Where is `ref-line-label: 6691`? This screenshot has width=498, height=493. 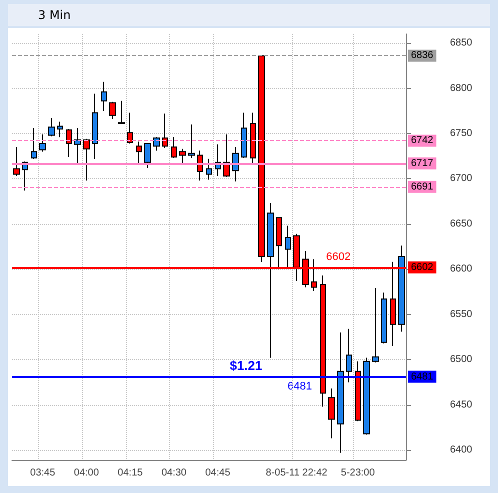 ref-line-label: 6691 is located at coordinates (422, 186).